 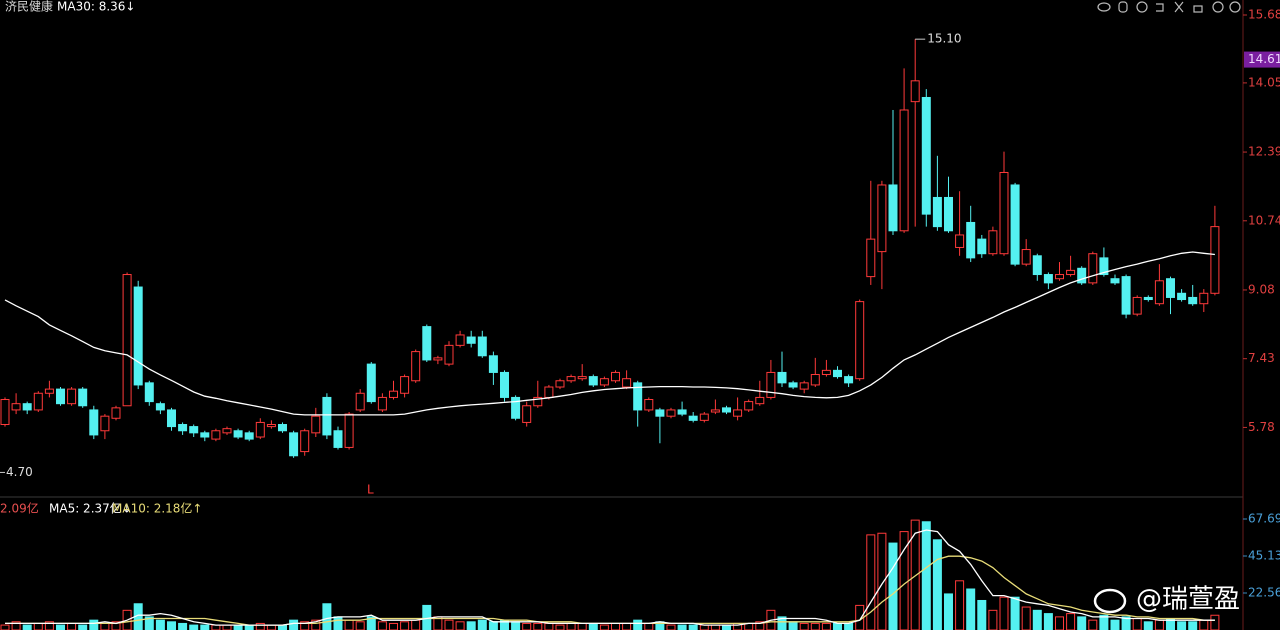 I want to click on current-price-label: 14.61, so click(x=1264, y=59).